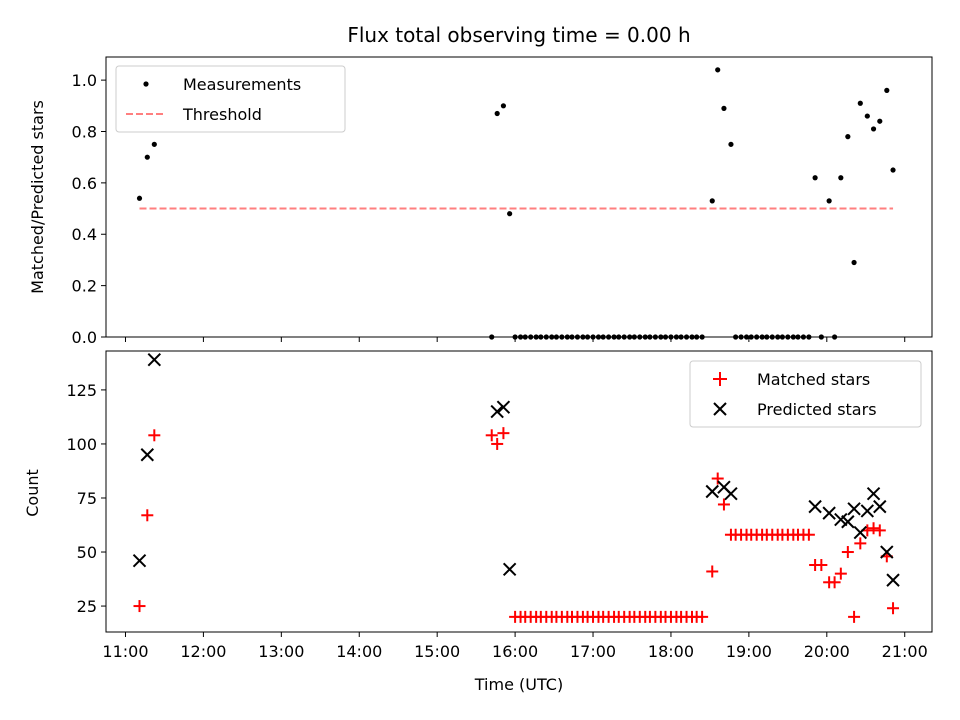 The image size is (960, 720). Describe the element at coordinates (242, 84) in the screenshot. I see `legend-measurements-label: Measurements` at that location.